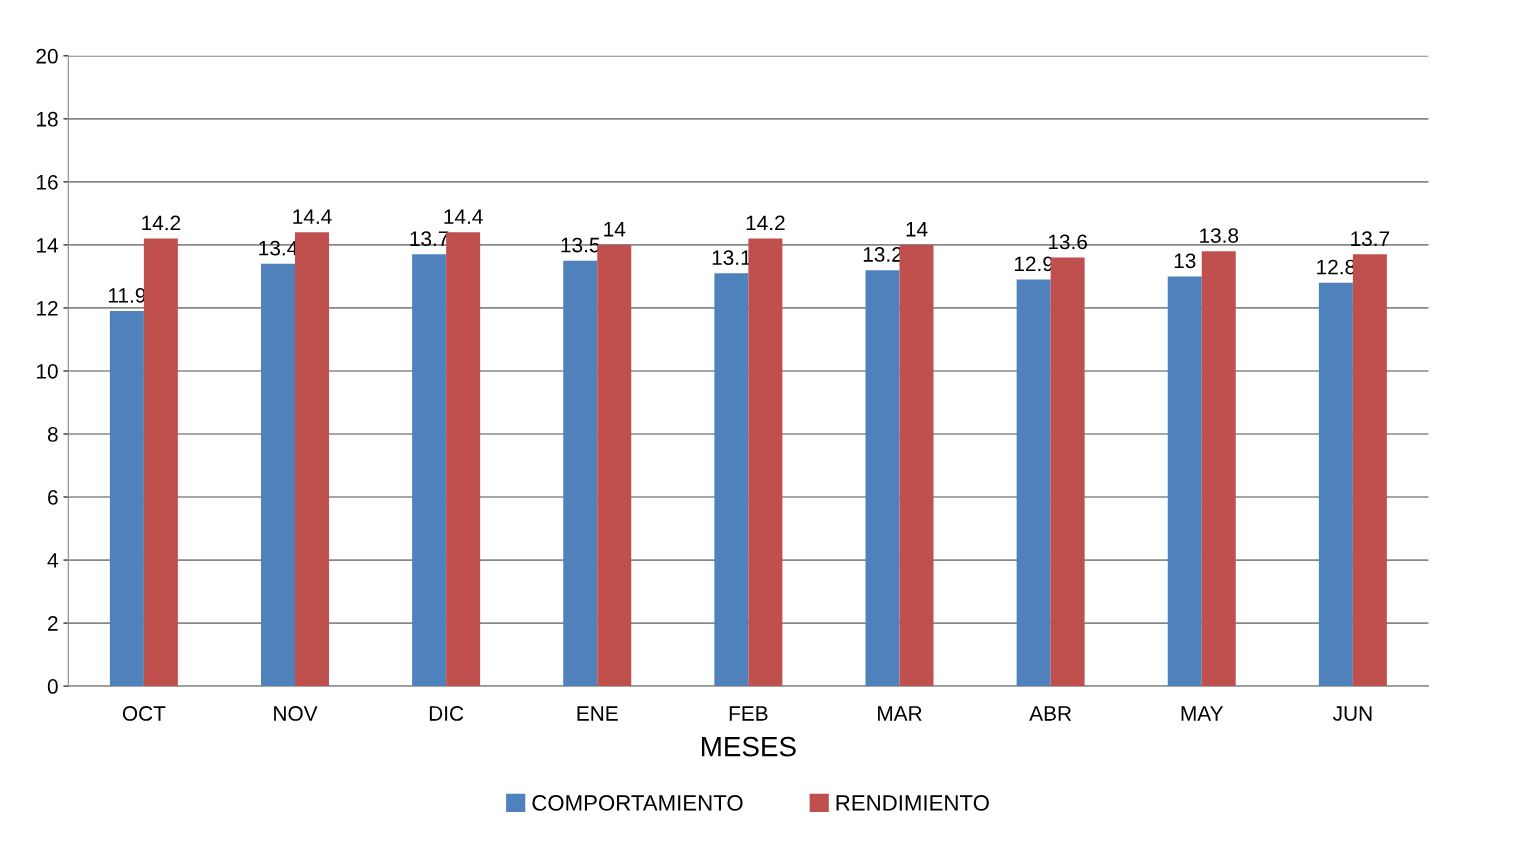 This screenshot has width=1518, height=846. Describe the element at coordinates (1185, 261) in the screenshot. I see `data-label: 13` at that location.